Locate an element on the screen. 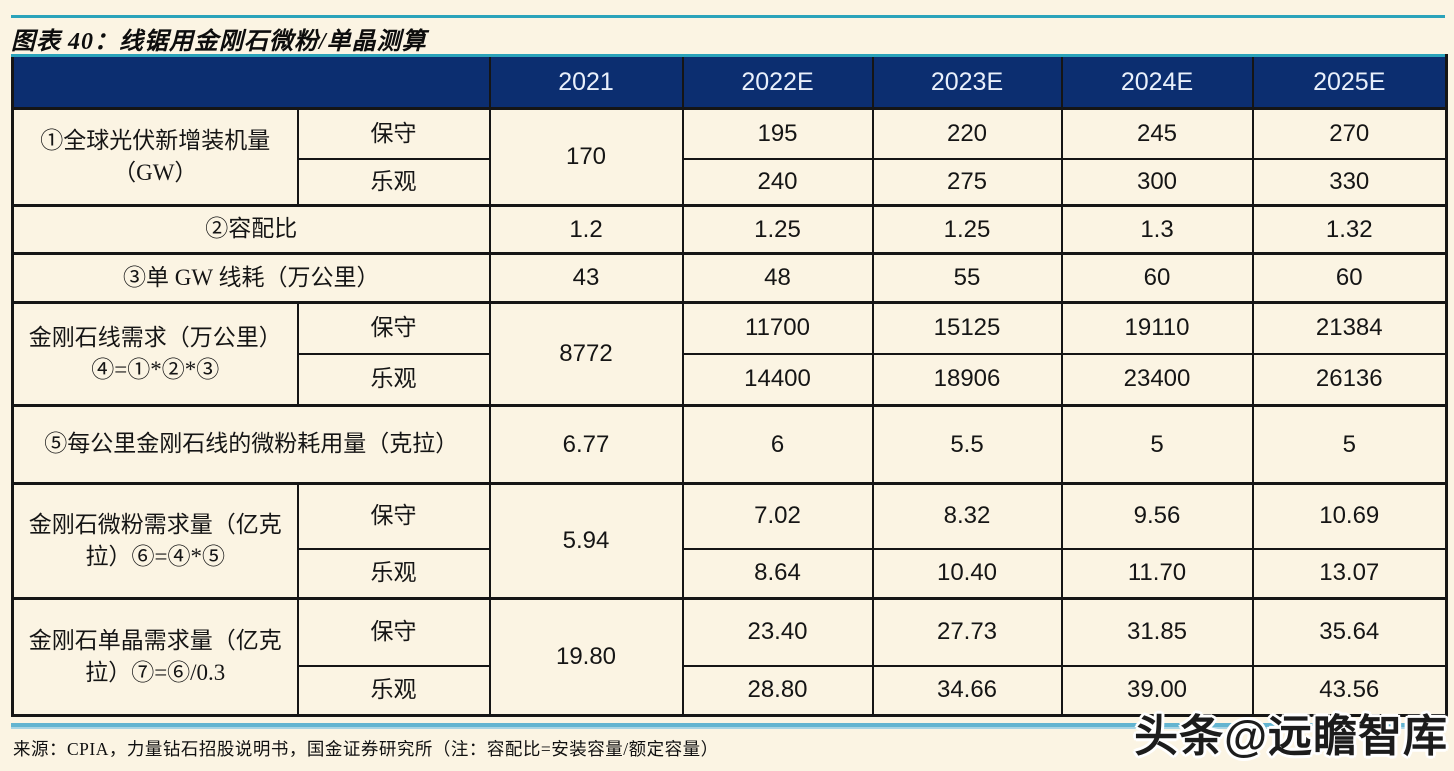  value-cell: 8.32 is located at coordinates (967, 516).